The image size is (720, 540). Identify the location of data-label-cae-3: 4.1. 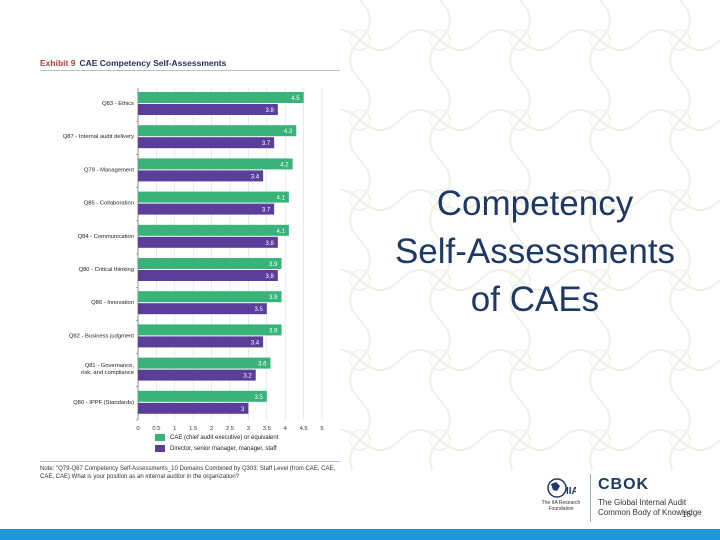
(281, 199).